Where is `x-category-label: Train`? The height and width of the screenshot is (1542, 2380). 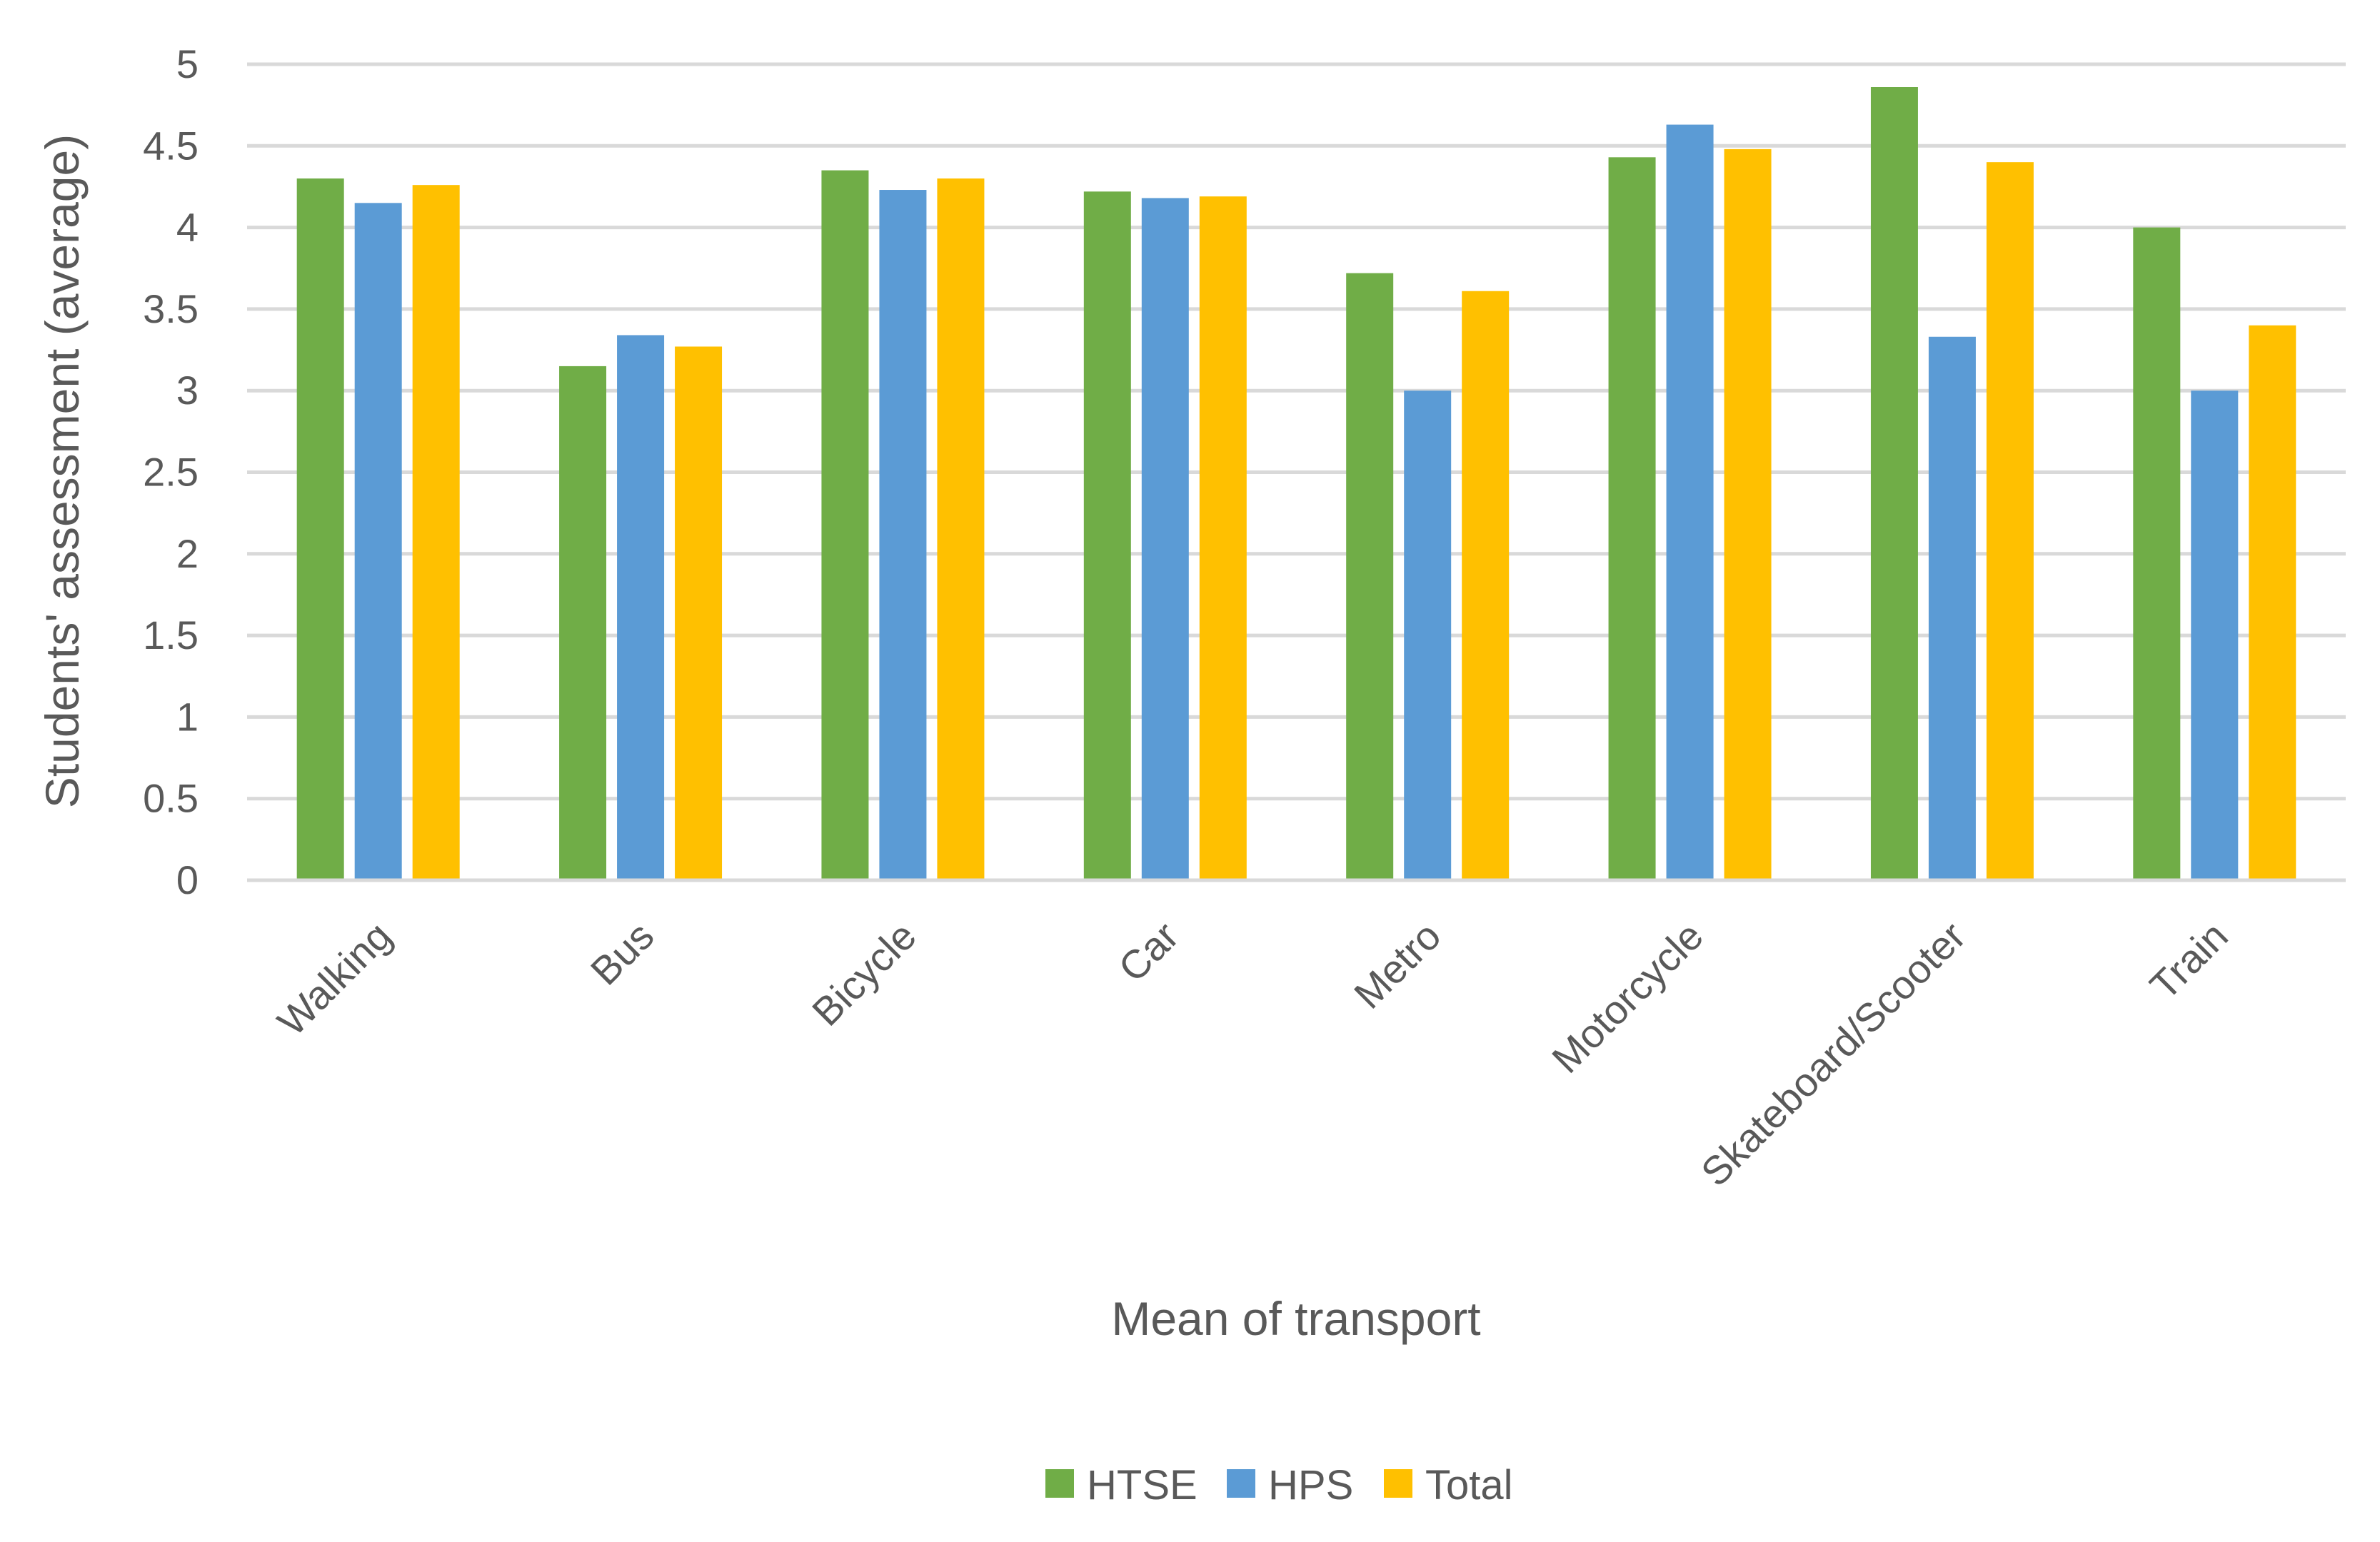 x-category-label: Train is located at coordinates (2188, 960).